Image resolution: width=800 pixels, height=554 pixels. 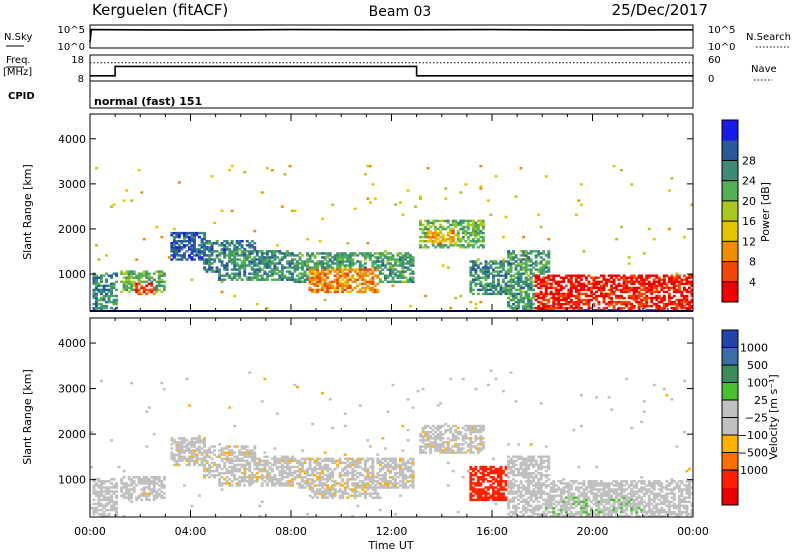 What do you see at coordinates (72, 184) in the screenshot?
I see `y-tick-label: 3000` at bounding box center [72, 184].